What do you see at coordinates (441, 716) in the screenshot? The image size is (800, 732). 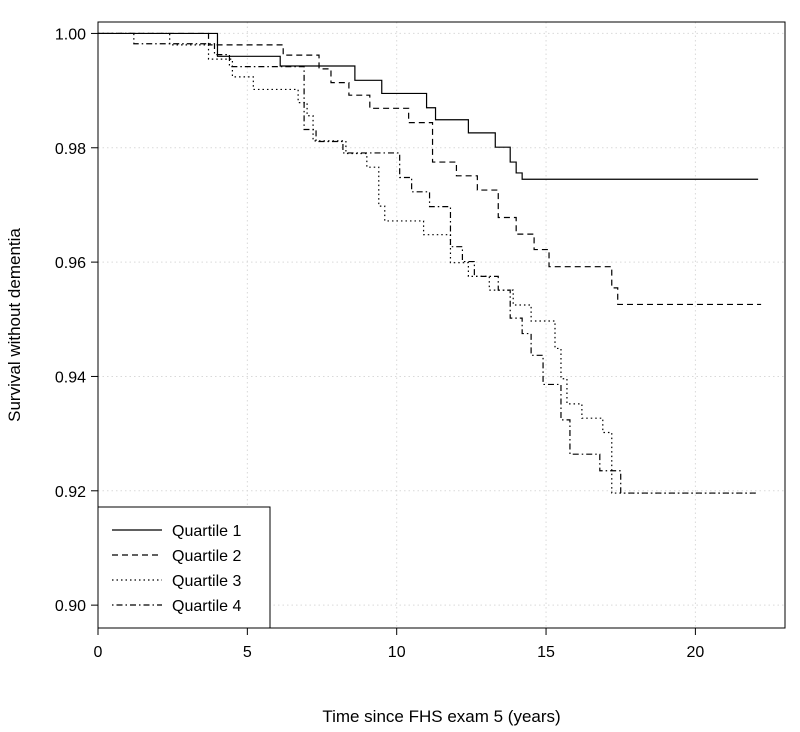 I see `x-axis-title: Time since FHS exam 5 (years)` at bounding box center [441, 716].